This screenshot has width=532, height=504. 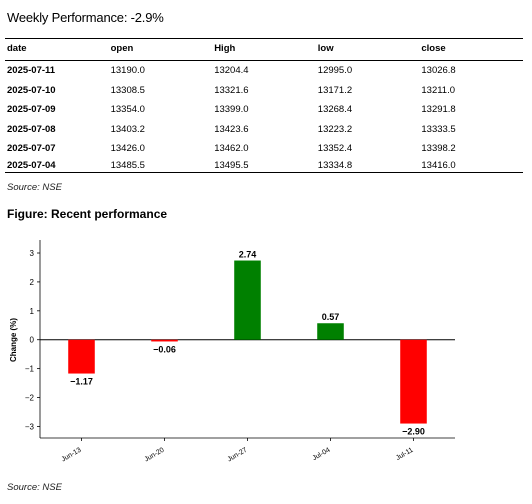 I want to click on bar-value-label: 0.57, so click(x=331, y=317).